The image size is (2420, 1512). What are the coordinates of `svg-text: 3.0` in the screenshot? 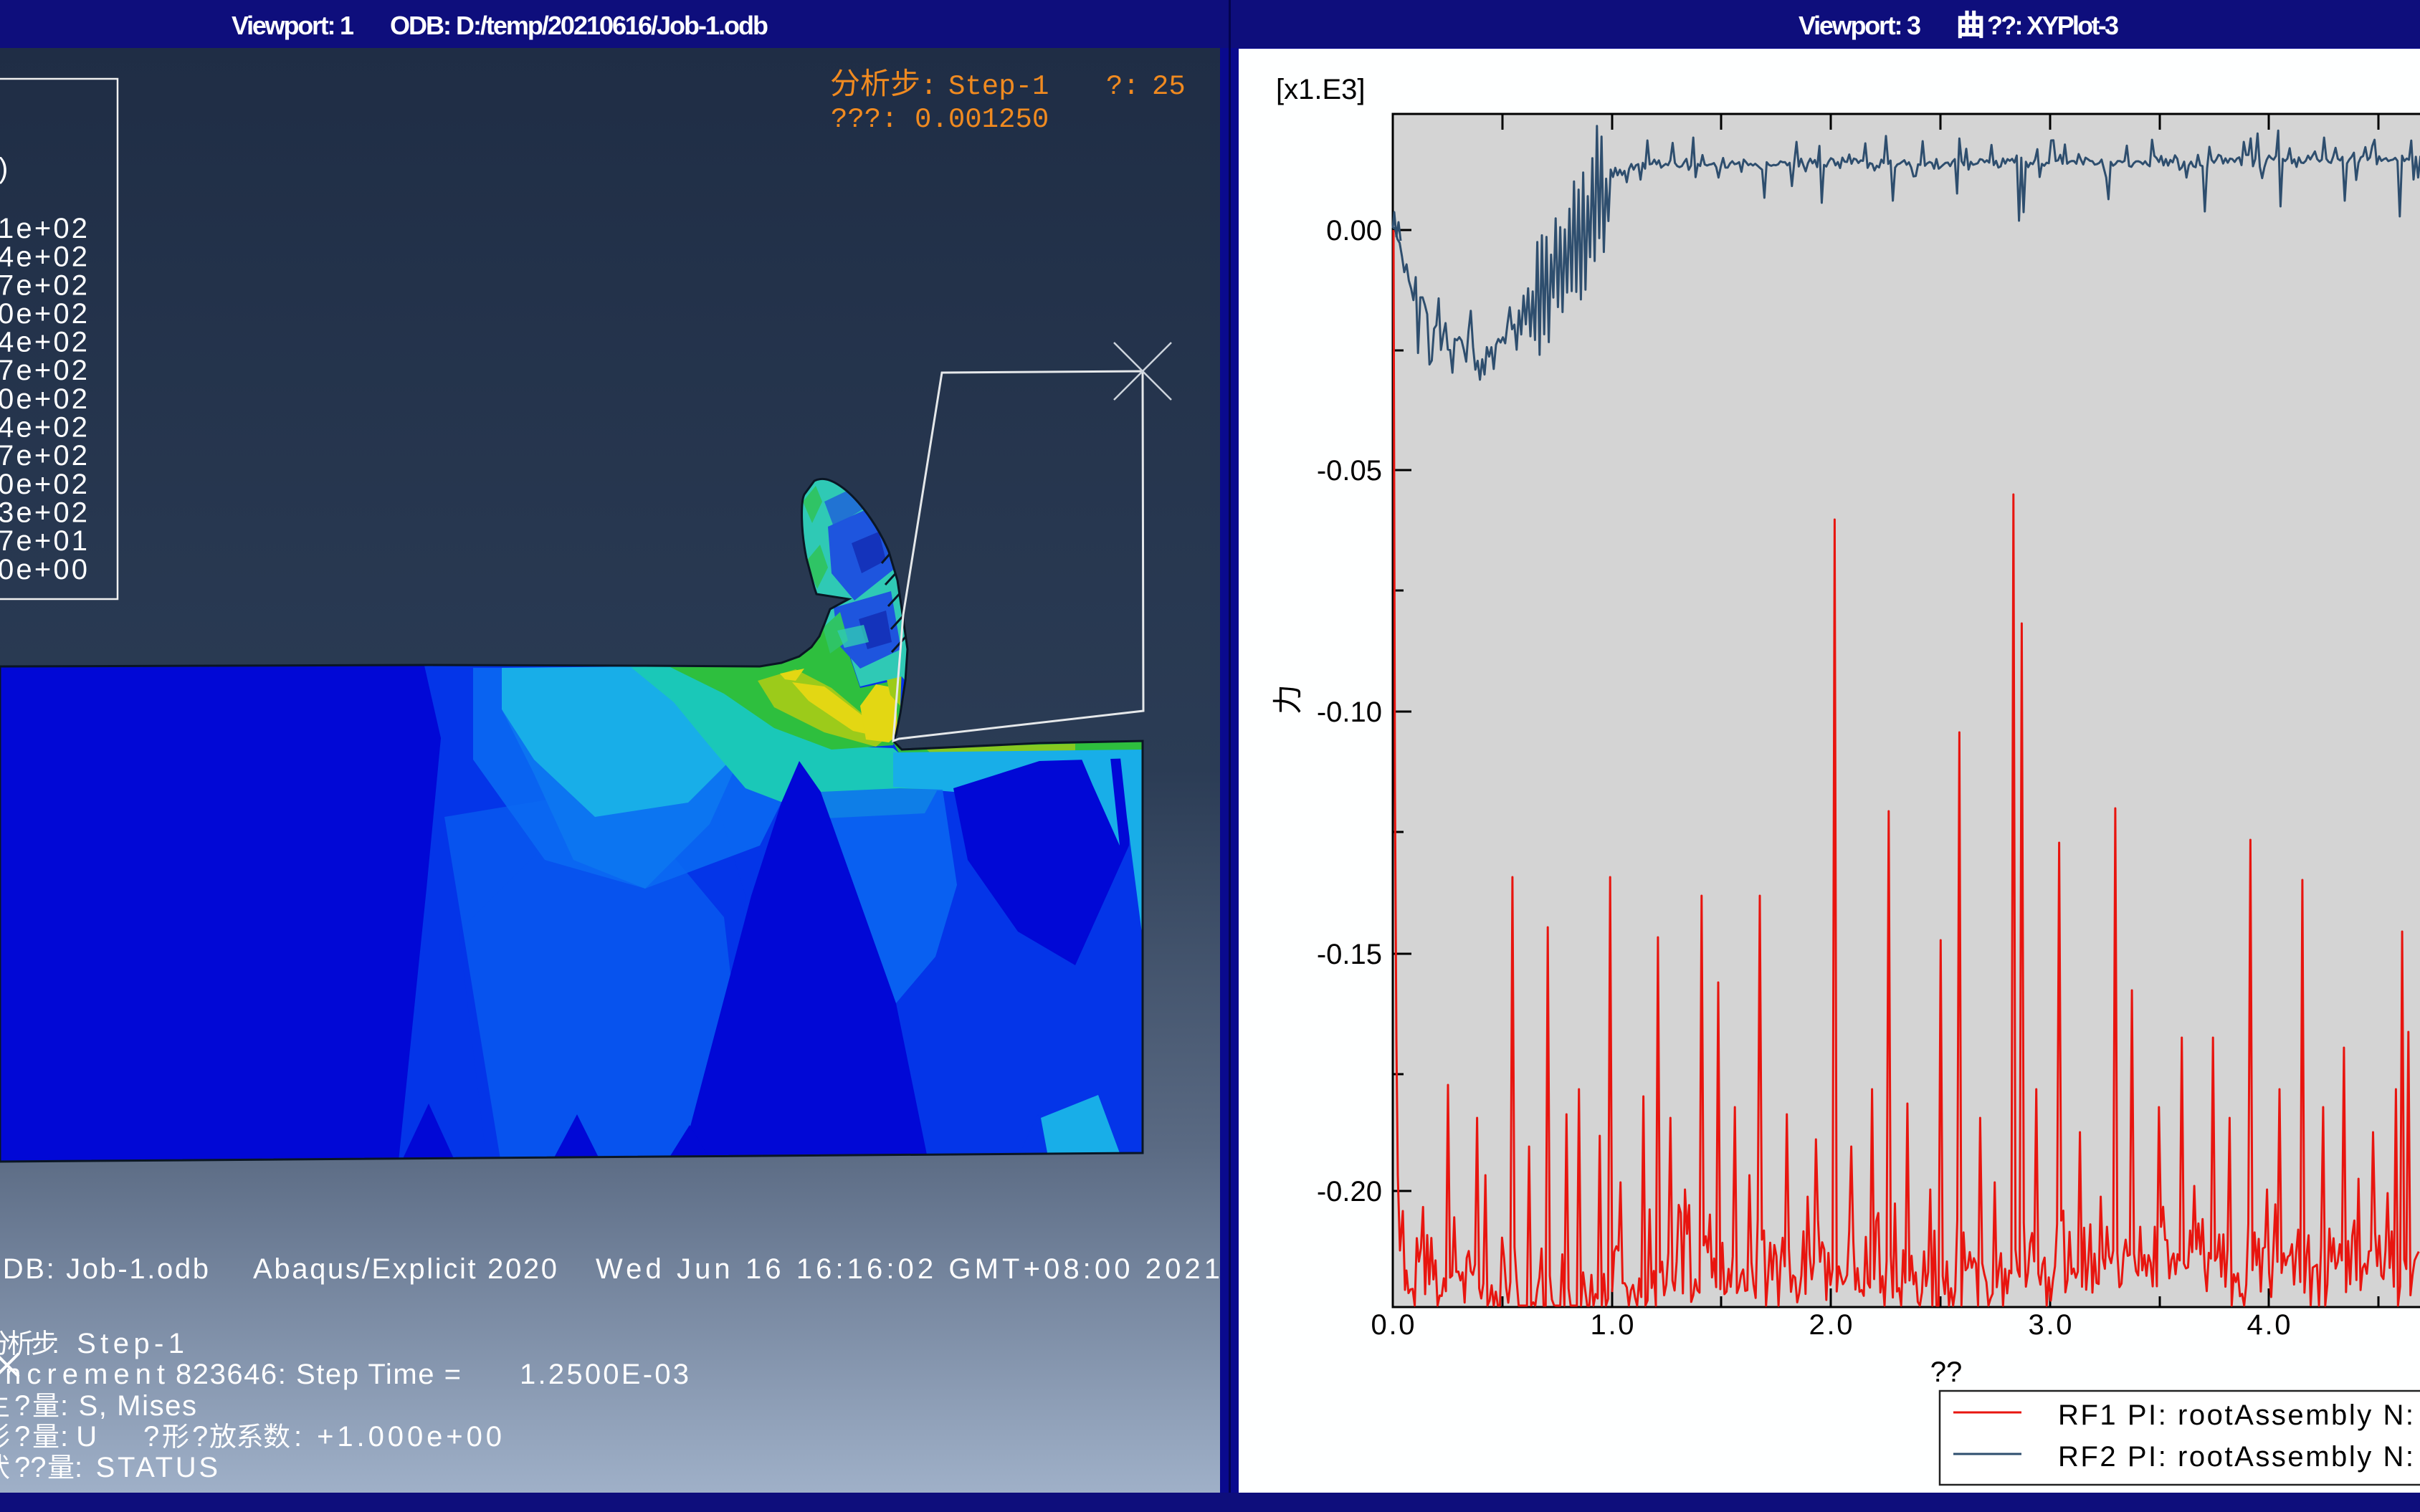 It's located at (2050, 1325).